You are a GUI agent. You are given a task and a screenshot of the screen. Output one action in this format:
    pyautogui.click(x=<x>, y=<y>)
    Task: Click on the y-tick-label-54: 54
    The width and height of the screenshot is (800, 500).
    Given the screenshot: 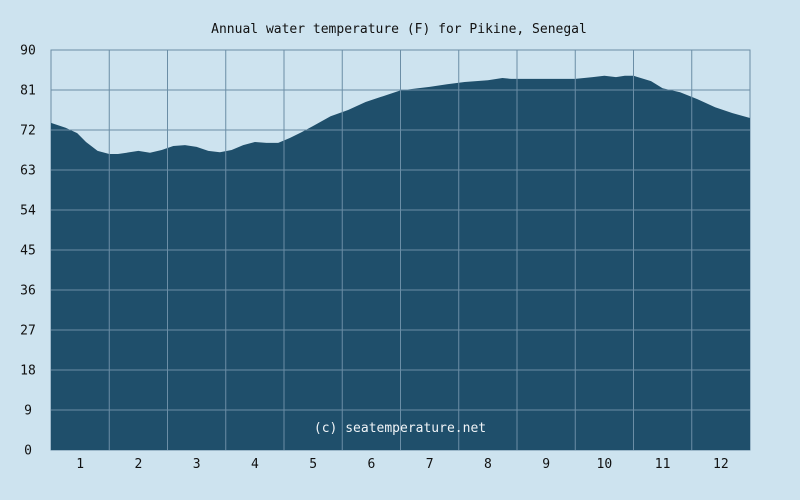 What is the action you would take?
    pyautogui.click(x=28, y=211)
    